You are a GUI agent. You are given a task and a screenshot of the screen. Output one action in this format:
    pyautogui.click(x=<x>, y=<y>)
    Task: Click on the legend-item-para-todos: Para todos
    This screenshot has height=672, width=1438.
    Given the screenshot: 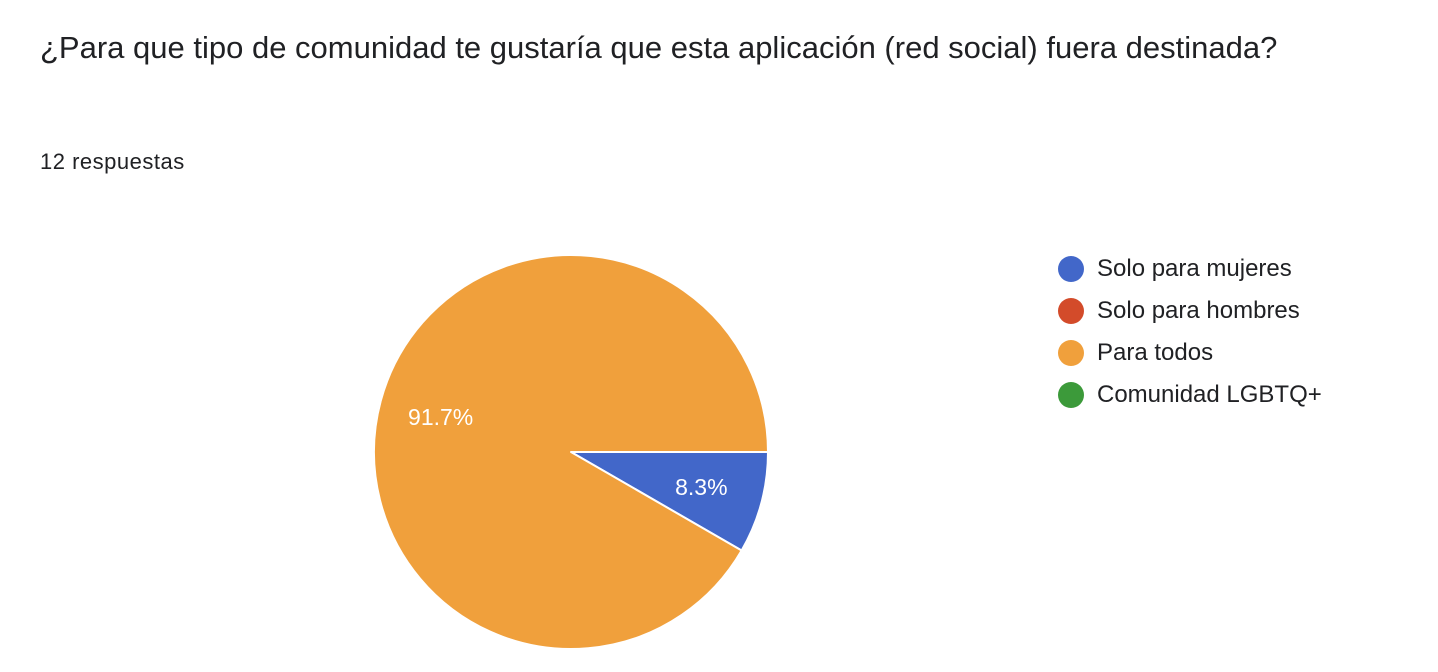 What is the action you would take?
    pyautogui.click(x=1190, y=353)
    